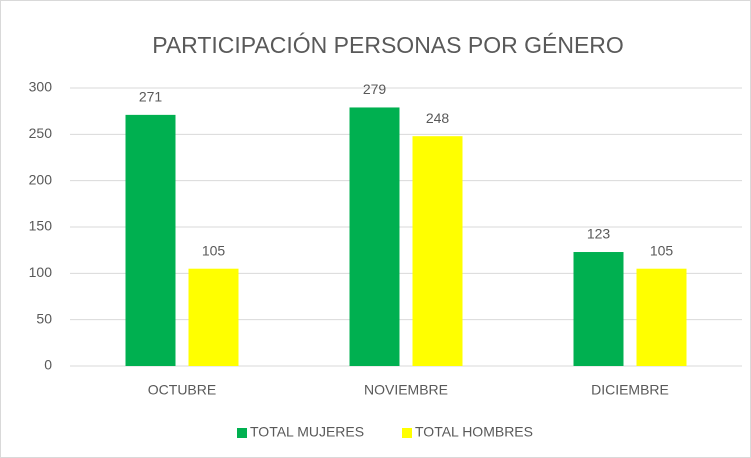 Image resolution: width=751 pixels, height=458 pixels. Describe the element at coordinates (438, 118) in the screenshot. I see `data-label: 248` at that location.